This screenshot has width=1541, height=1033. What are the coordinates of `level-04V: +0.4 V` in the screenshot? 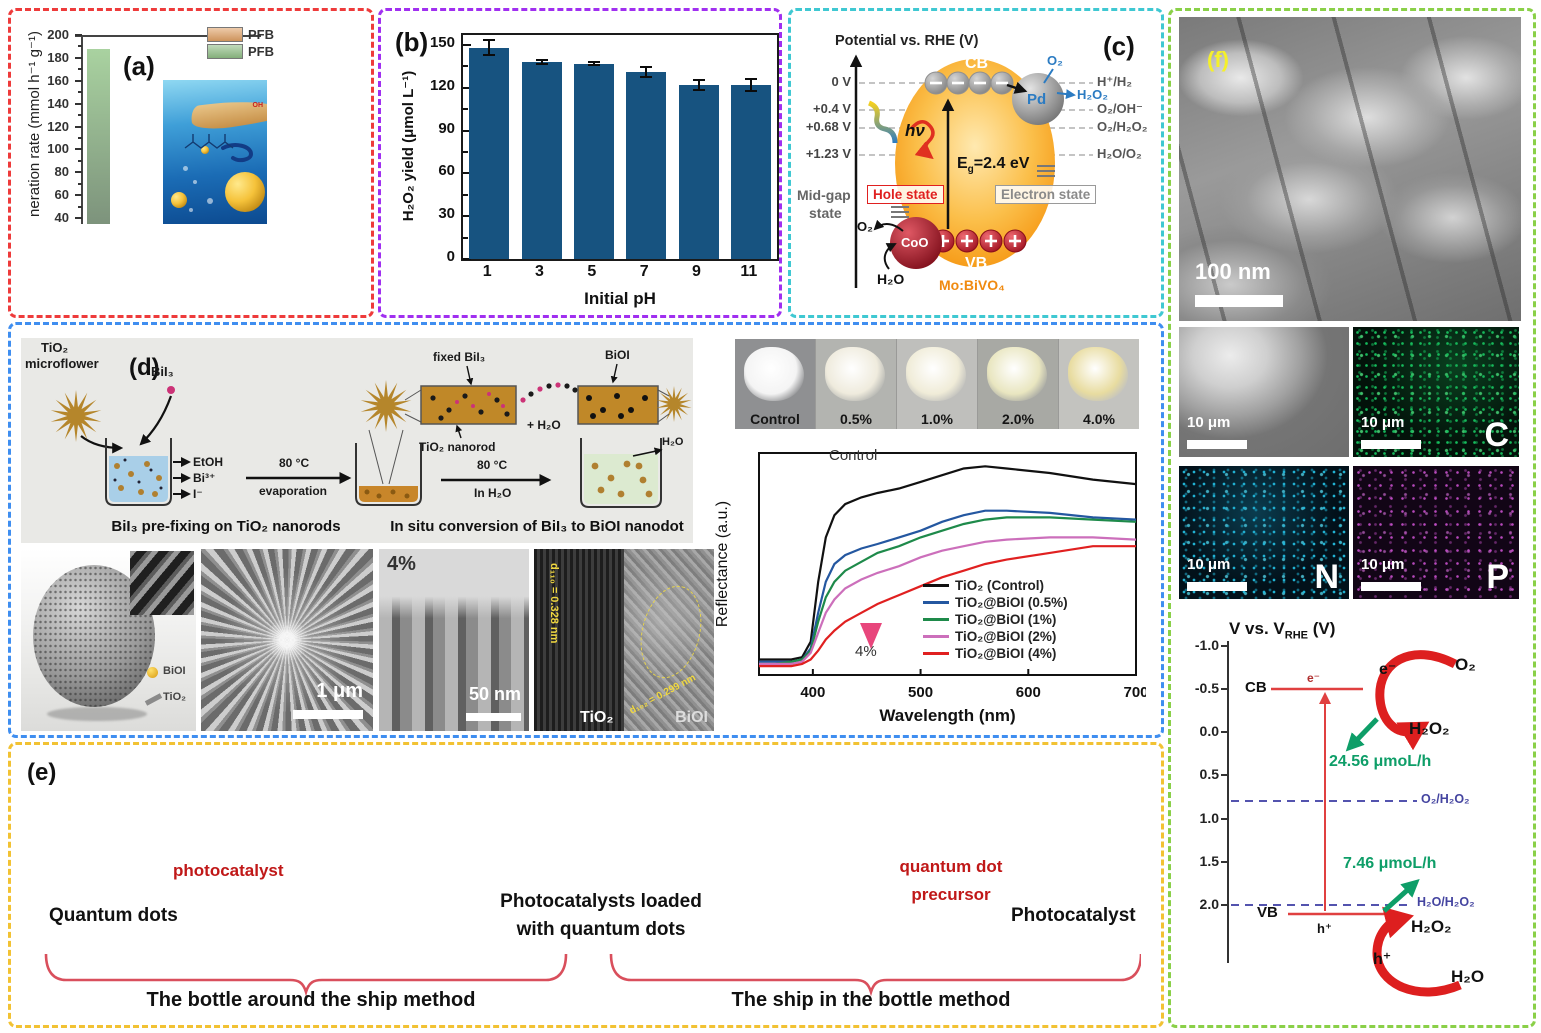 It's located at (832, 108).